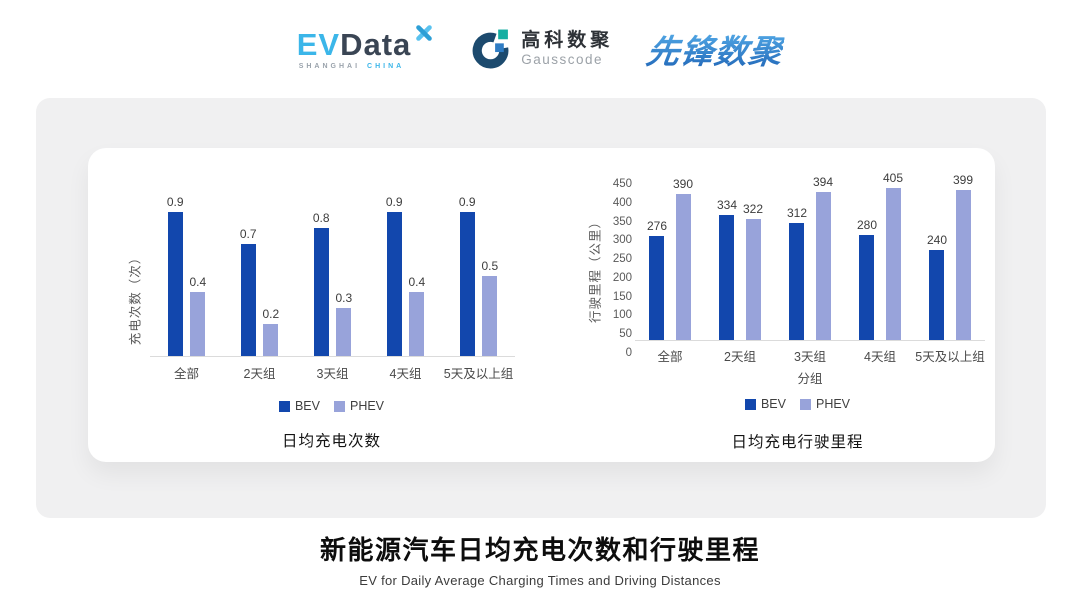 Image resolution: width=1080 pixels, height=608 pixels. Describe the element at coordinates (893, 255) in the screenshot. I see `bar-wrap: 405` at that location.